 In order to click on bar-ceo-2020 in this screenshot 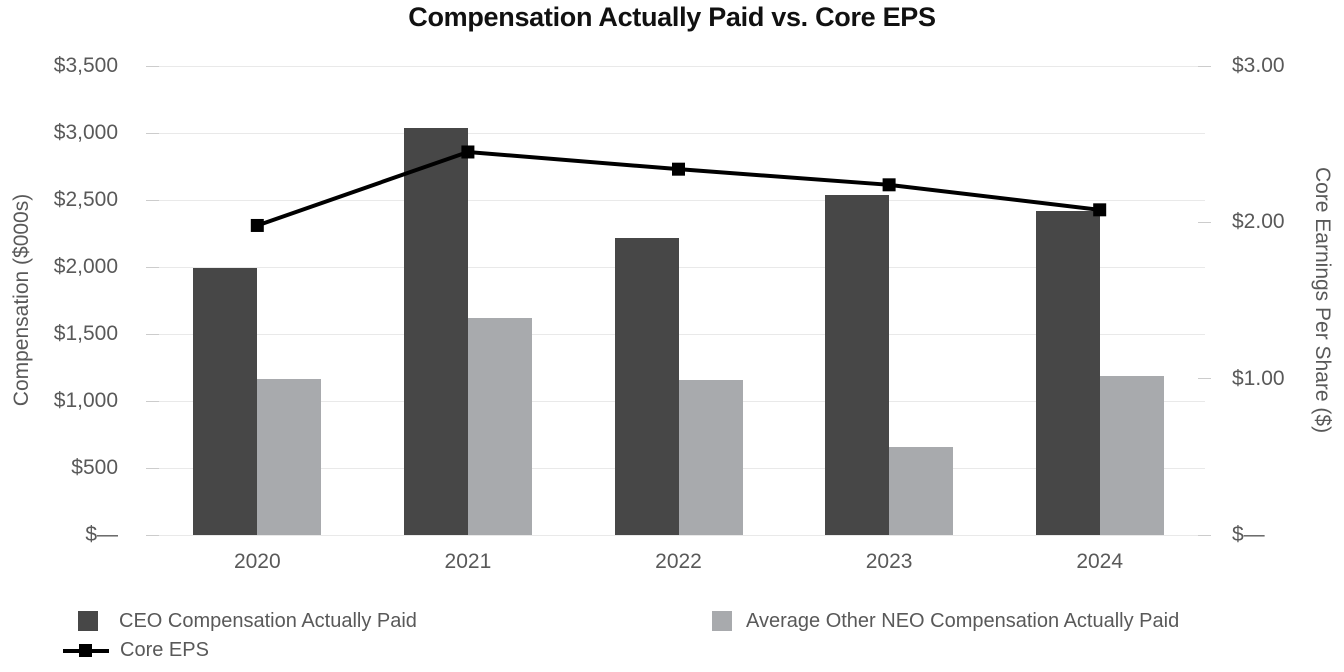, I will do `click(225, 401)`.